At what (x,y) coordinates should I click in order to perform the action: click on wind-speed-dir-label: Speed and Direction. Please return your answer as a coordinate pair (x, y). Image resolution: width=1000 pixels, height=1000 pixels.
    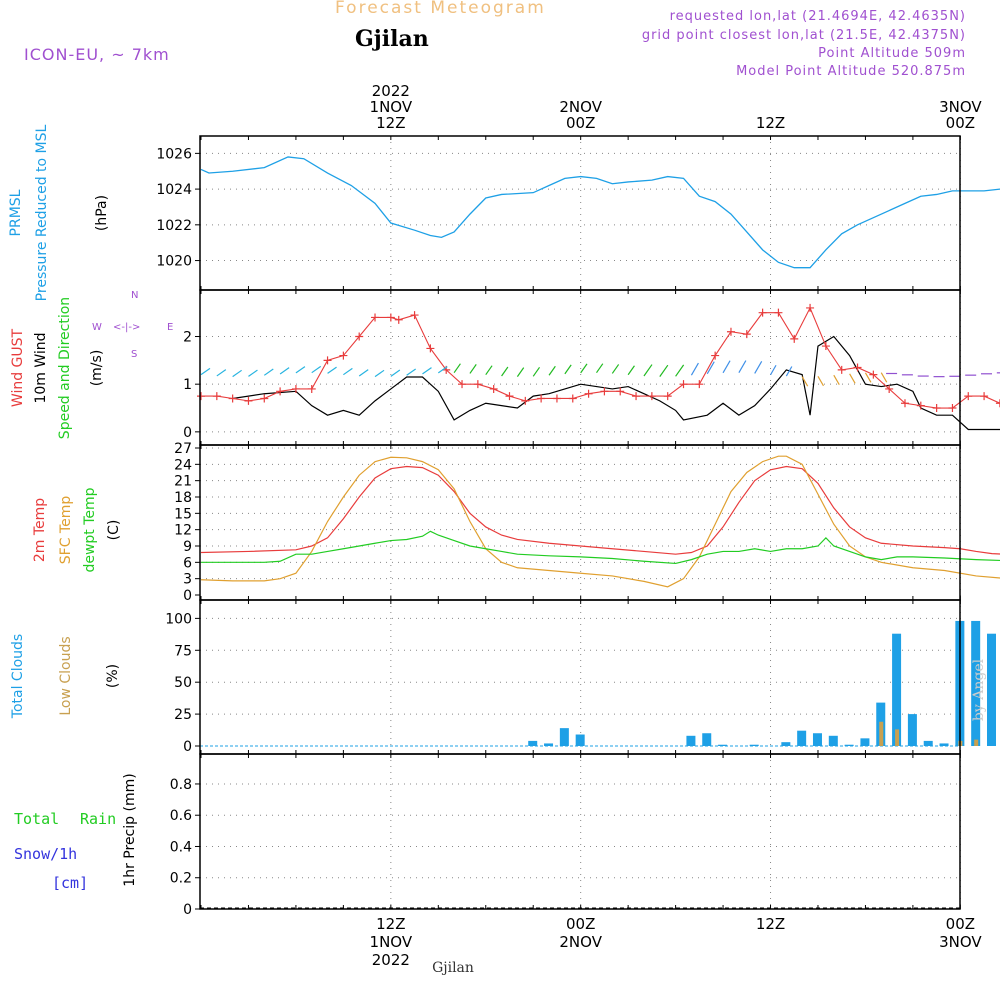
    Looking at the image, I should click on (65, 368).